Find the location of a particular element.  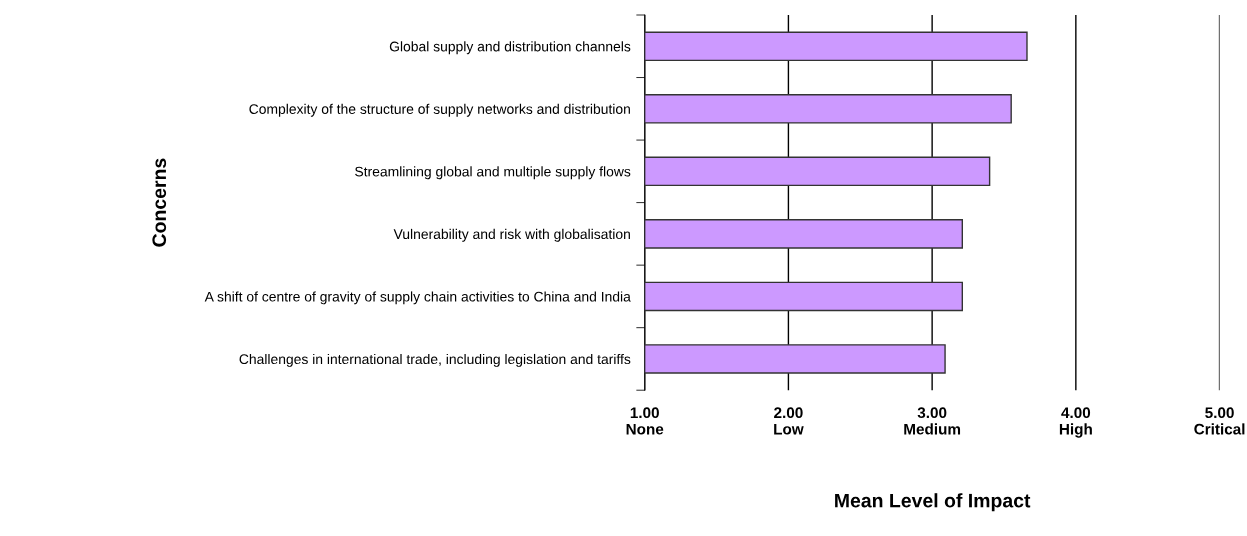

x-tick-label: 3.00 Medium is located at coordinates (932, 421).